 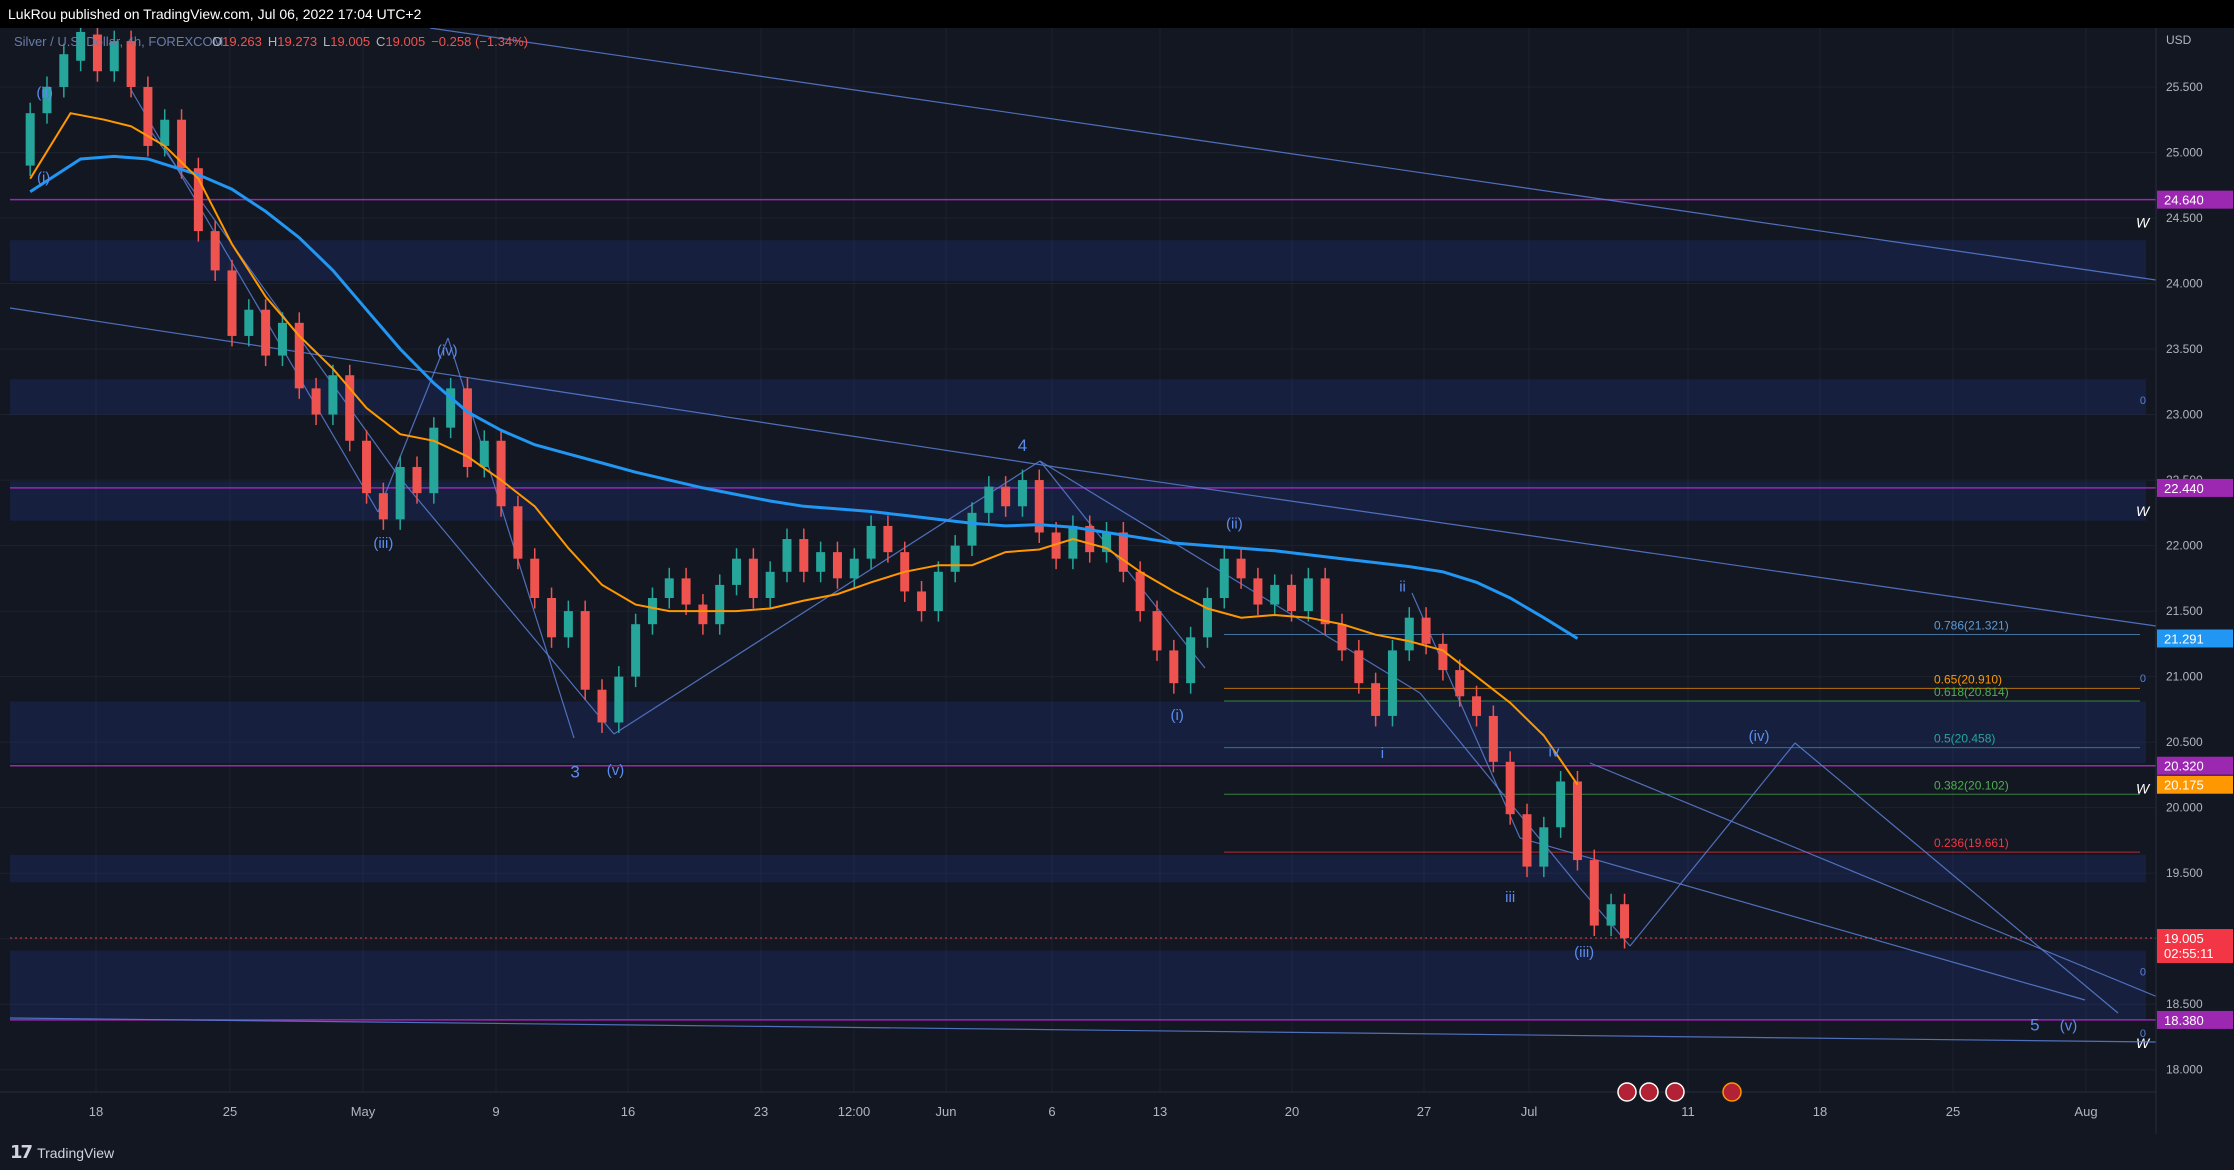 I want to click on legend-high-label: H, so click(x=272, y=41).